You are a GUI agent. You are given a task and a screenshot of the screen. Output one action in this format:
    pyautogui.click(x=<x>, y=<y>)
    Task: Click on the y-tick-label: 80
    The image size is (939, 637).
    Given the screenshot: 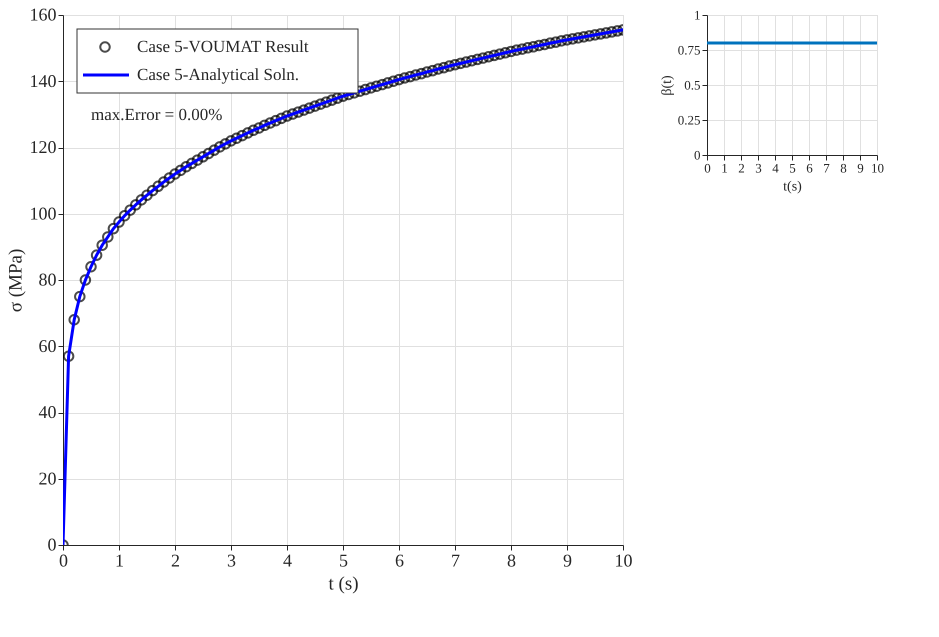 What is the action you would take?
    pyautogui.click(x=47, y=280)
    